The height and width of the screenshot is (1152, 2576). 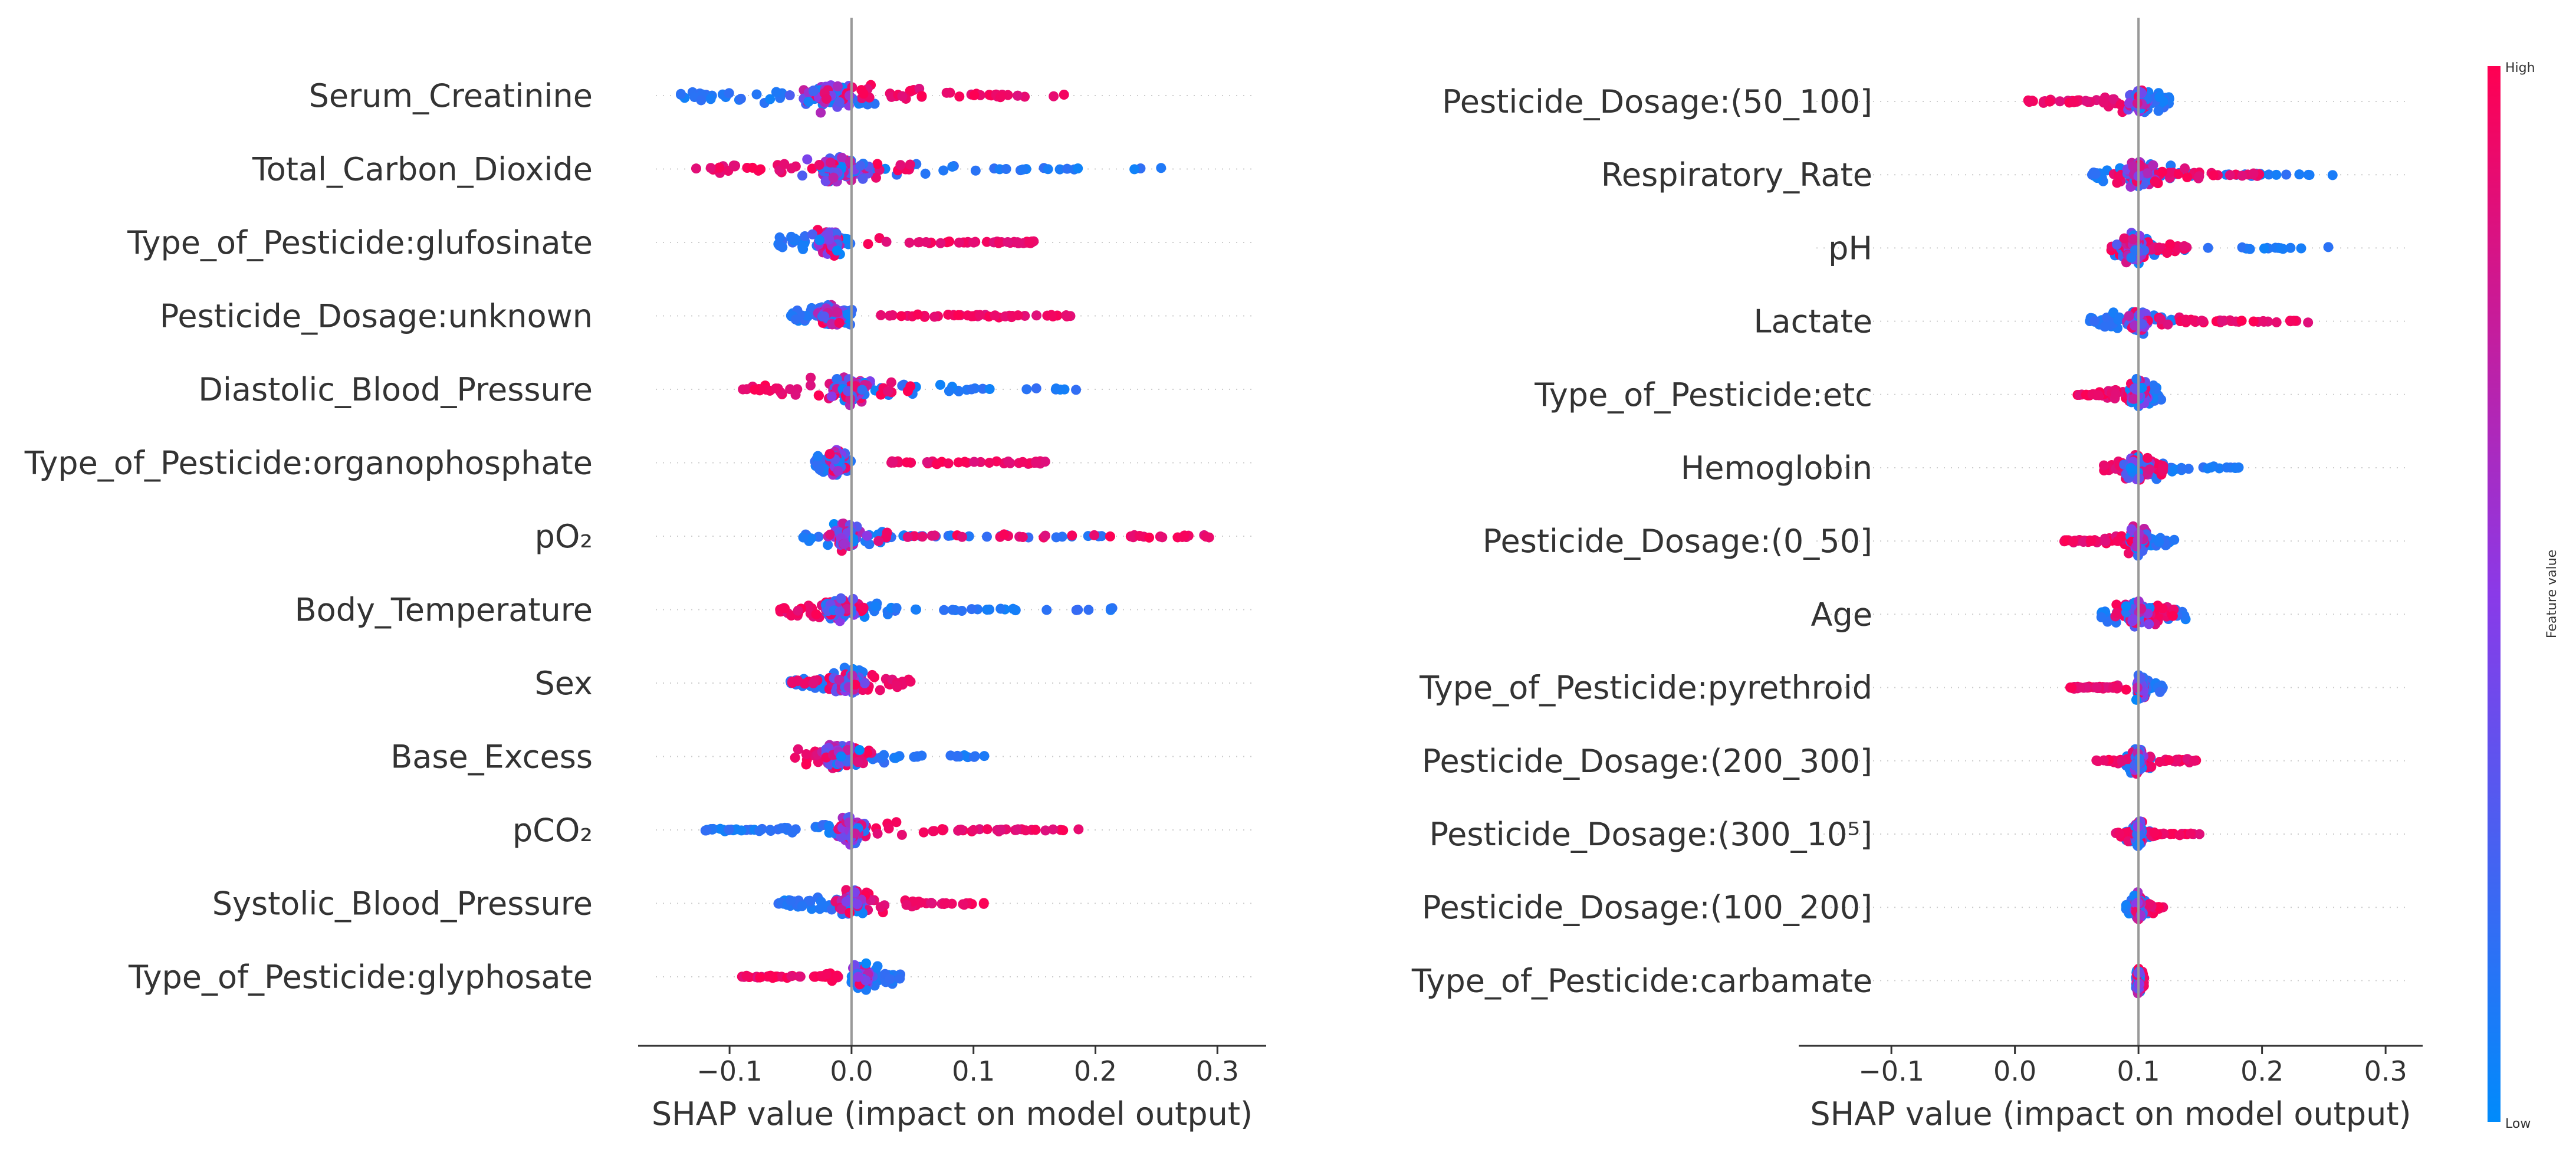 What do you see at coordinates (2110, 1114) in the screenshot?
I see `x-axis-title: SHAP value (impact on model output)` at bounding box center [2110, 1114].